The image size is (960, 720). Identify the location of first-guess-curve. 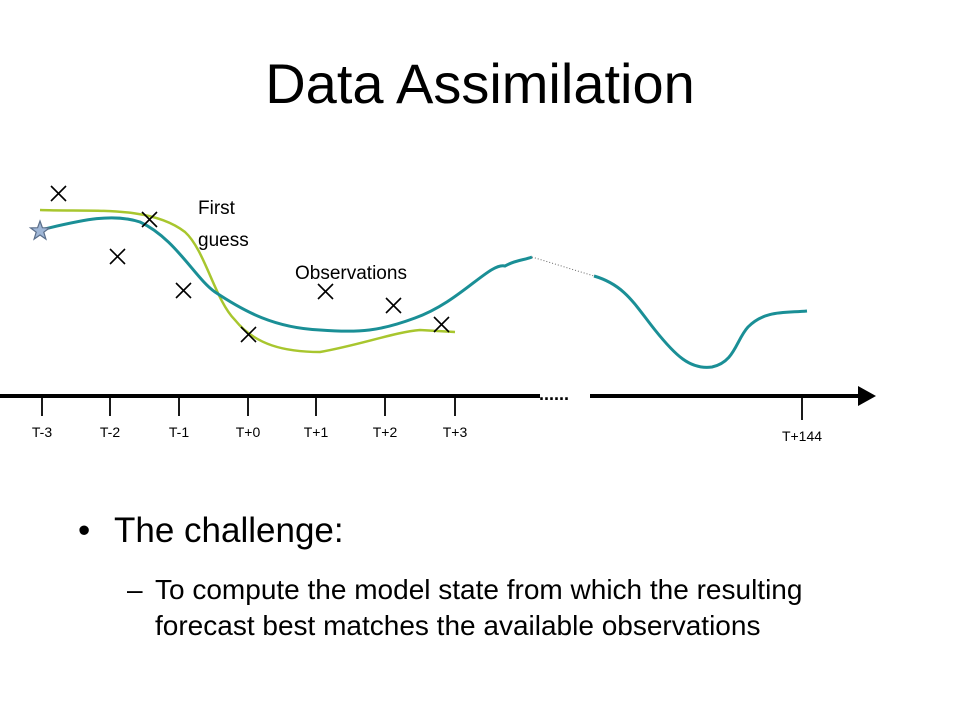
(247, 281).